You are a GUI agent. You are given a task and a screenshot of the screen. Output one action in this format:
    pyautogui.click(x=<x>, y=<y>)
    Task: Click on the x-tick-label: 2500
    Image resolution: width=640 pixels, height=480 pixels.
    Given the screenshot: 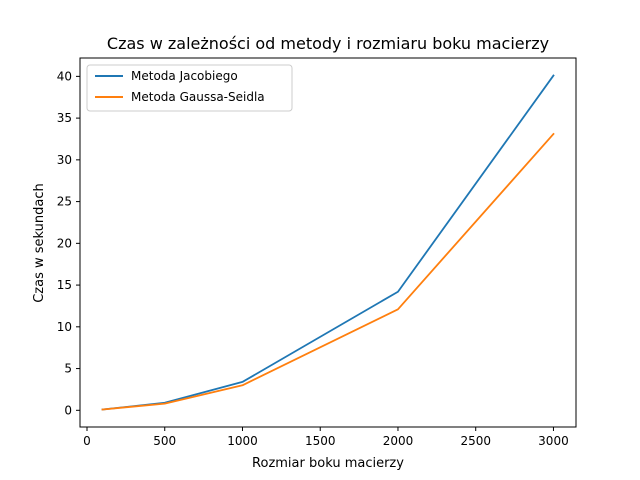 What is the action you would take?
    pyautogui.click(x=475, y=441)
    